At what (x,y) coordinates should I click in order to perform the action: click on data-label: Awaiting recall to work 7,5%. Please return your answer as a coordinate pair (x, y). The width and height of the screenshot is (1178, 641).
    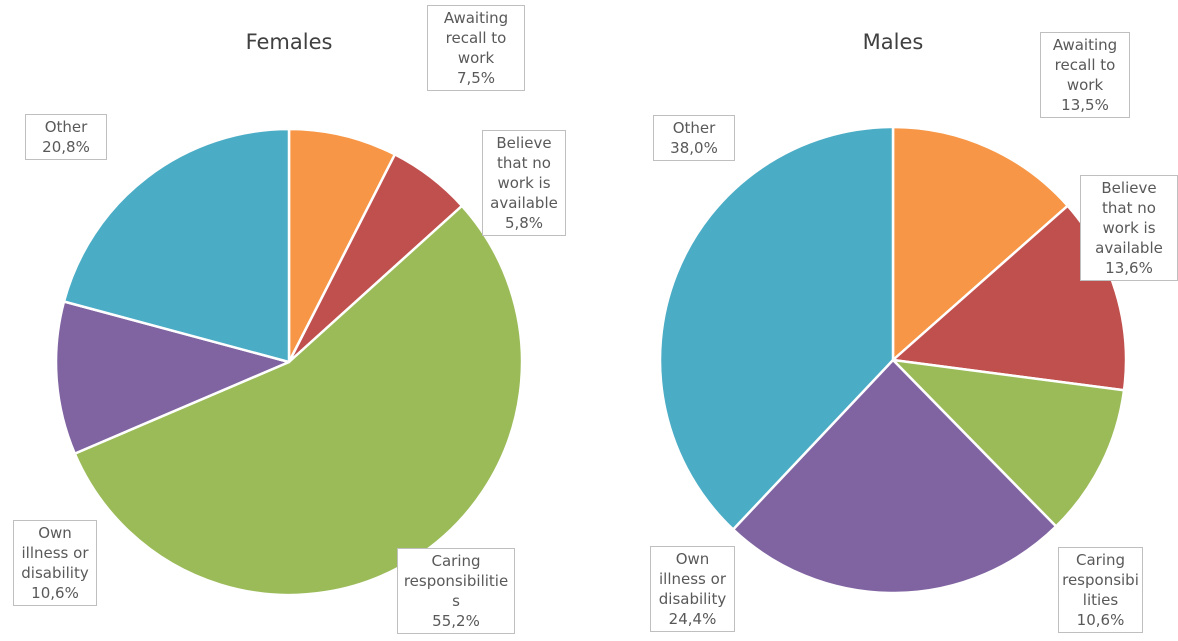
    Looking at the image, I should click on (476, 48).